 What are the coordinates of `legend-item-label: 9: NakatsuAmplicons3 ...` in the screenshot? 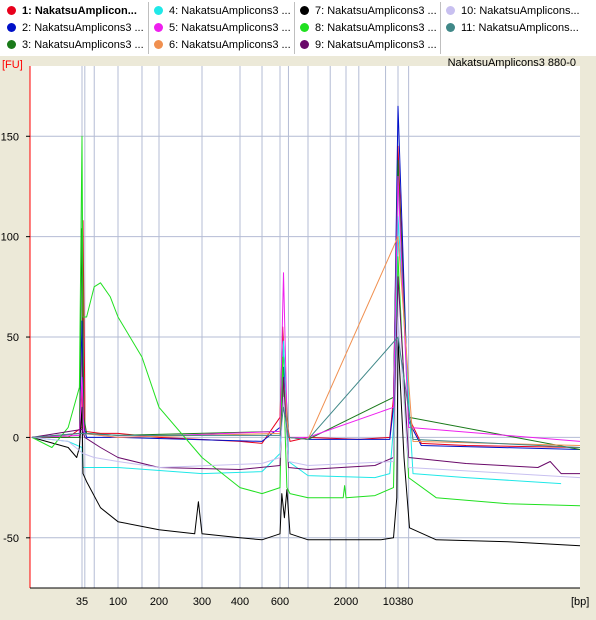 It's located at (376, 44).